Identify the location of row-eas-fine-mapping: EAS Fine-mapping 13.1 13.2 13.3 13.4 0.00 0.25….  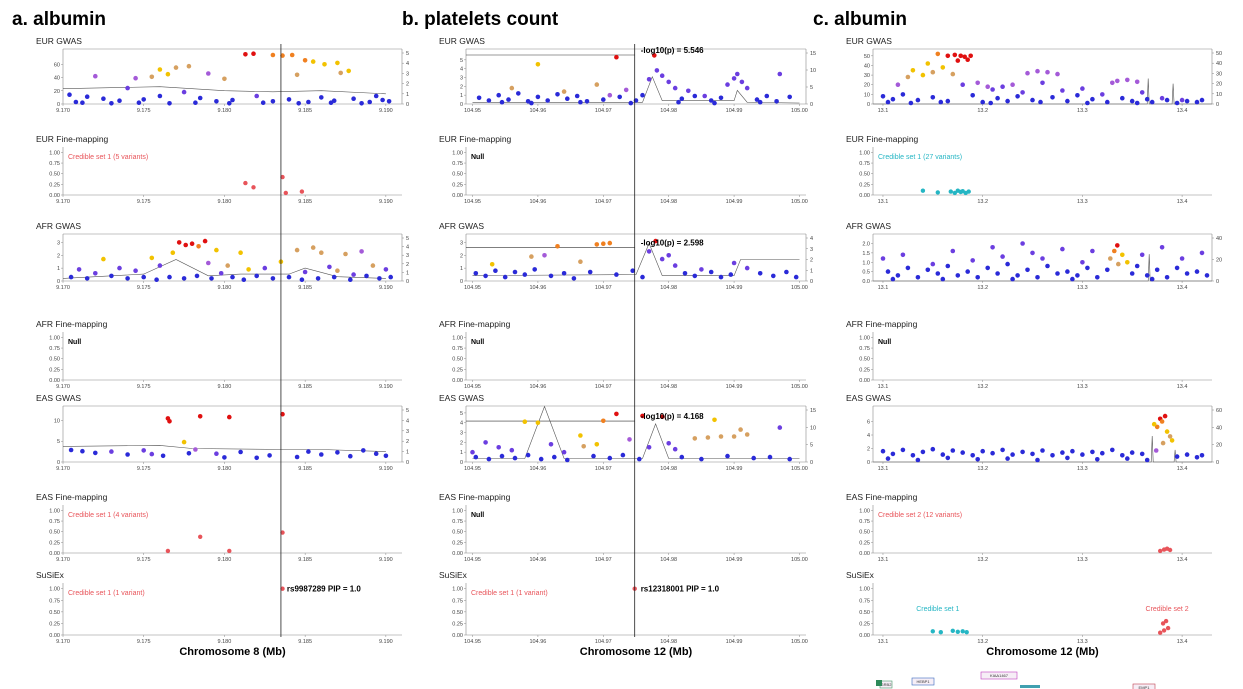
(1029, 527).